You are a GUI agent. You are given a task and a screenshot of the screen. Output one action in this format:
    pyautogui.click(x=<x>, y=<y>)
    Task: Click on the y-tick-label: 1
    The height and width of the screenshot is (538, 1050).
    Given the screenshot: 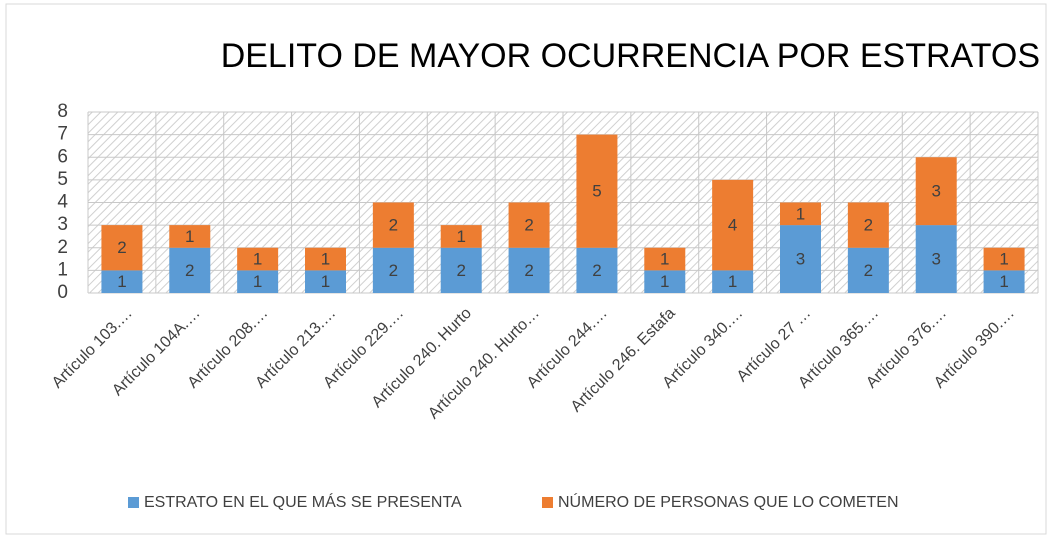 What is the action you would take?
    pyautogui.click(x=62, y=269)
    